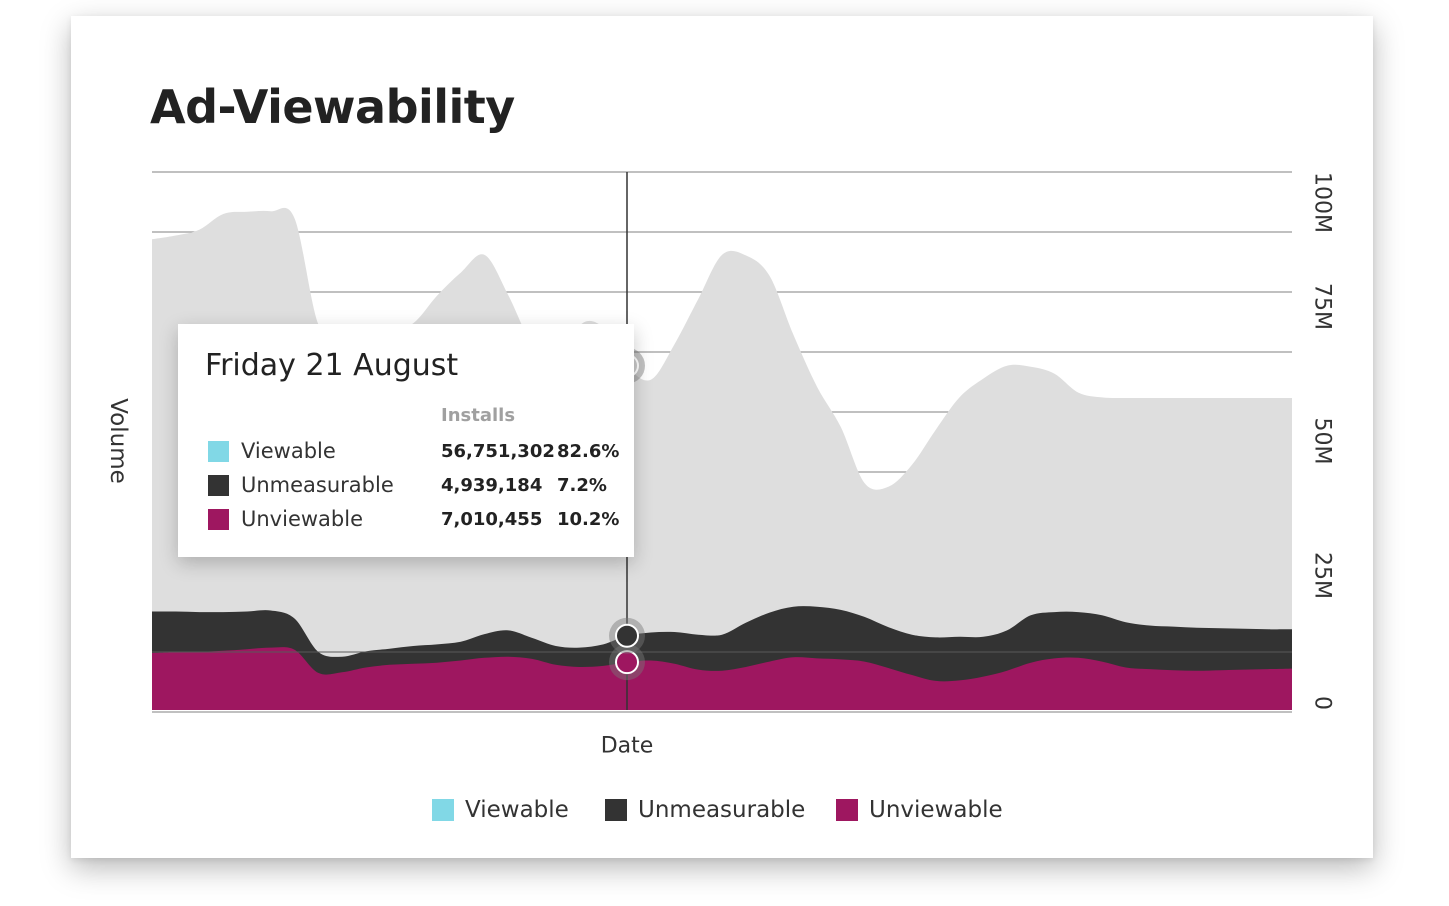  I want to click on hover-point-unviewable, so click(627, 662).